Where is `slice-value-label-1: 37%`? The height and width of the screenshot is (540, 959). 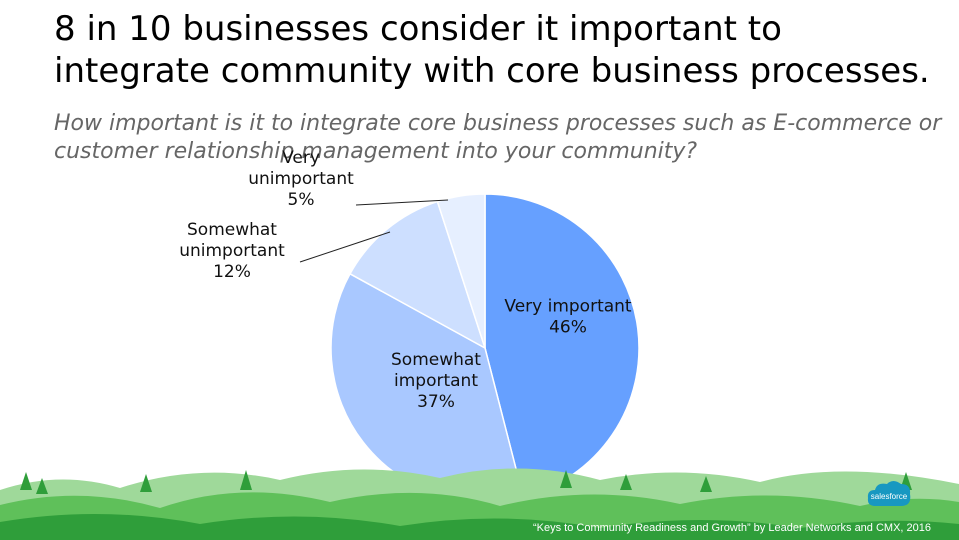
slice-value-label-1: 37% is located at coordinates (436, 402).